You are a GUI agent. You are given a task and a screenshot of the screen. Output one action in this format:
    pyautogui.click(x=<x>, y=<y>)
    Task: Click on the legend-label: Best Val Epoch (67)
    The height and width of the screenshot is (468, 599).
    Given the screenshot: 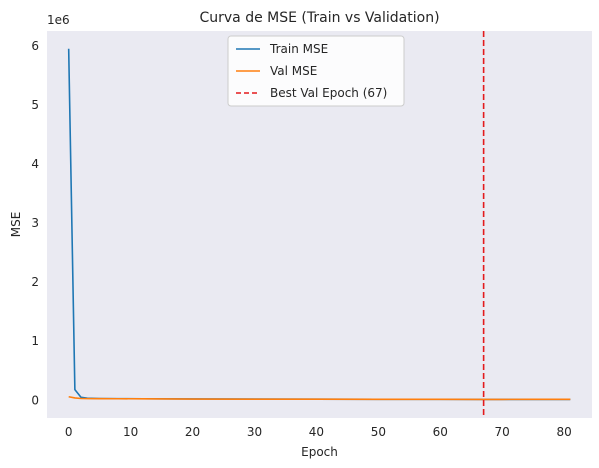 What is the action you would take?
    pyautogui.click(x=328, y=93)
    